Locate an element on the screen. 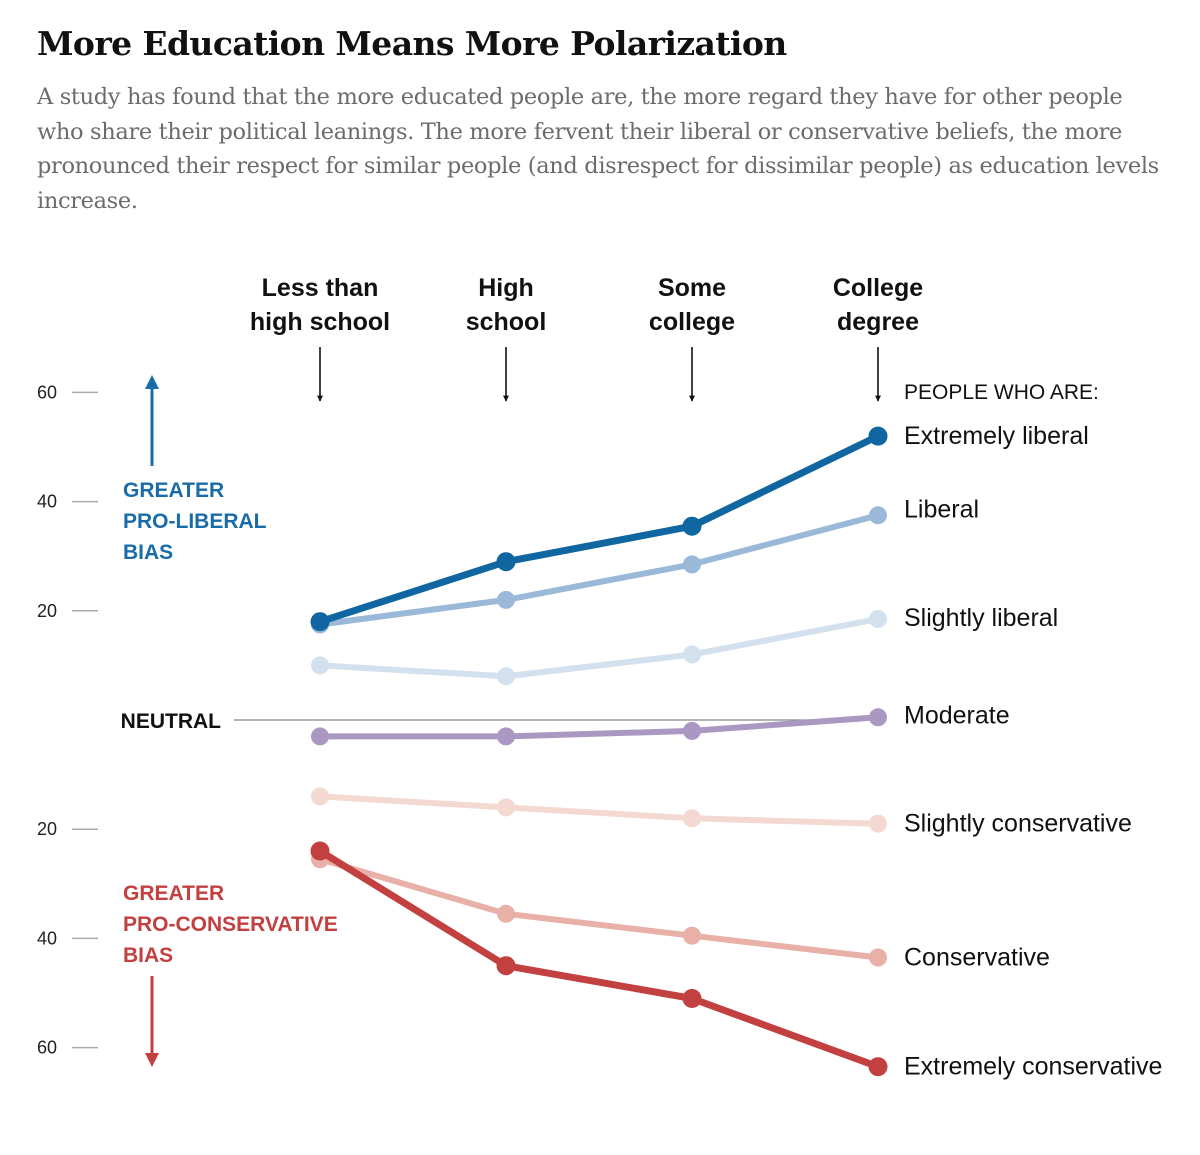  y-tick-label-5: 60 is located at coordinates (47, 1048).